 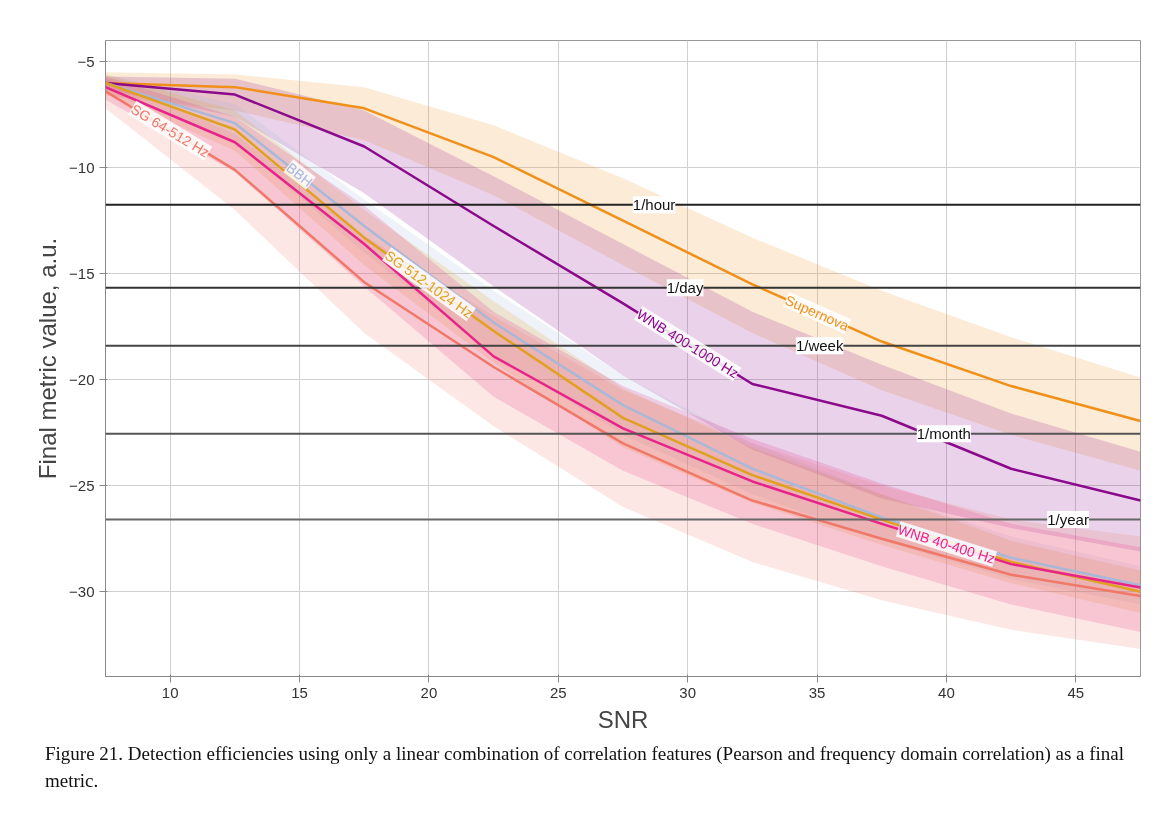 I want to click on y-tick-label: −20, so click(x=82, y=379).